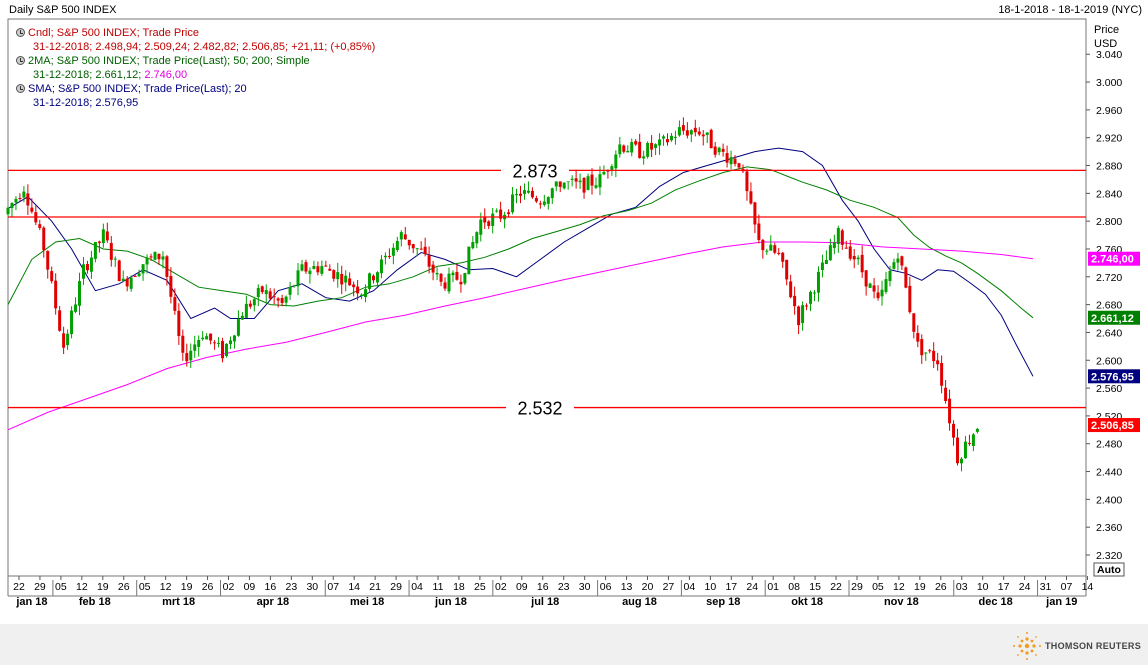 This screenshot has width=1148, height=670. Describe the element at coordinates (773, 587) in the screenshot. I see `x-tick-label: 01` at that location.